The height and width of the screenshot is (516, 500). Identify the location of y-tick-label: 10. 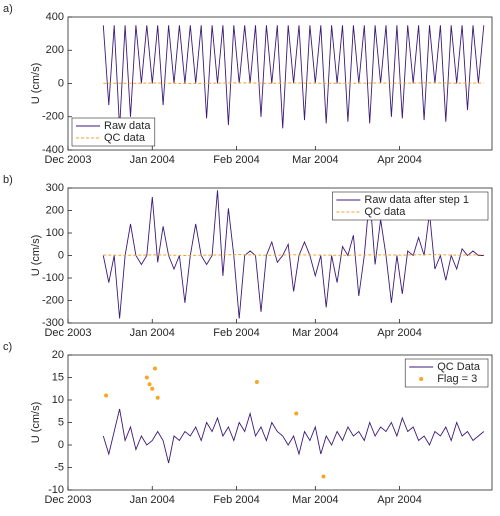
(58, 400).